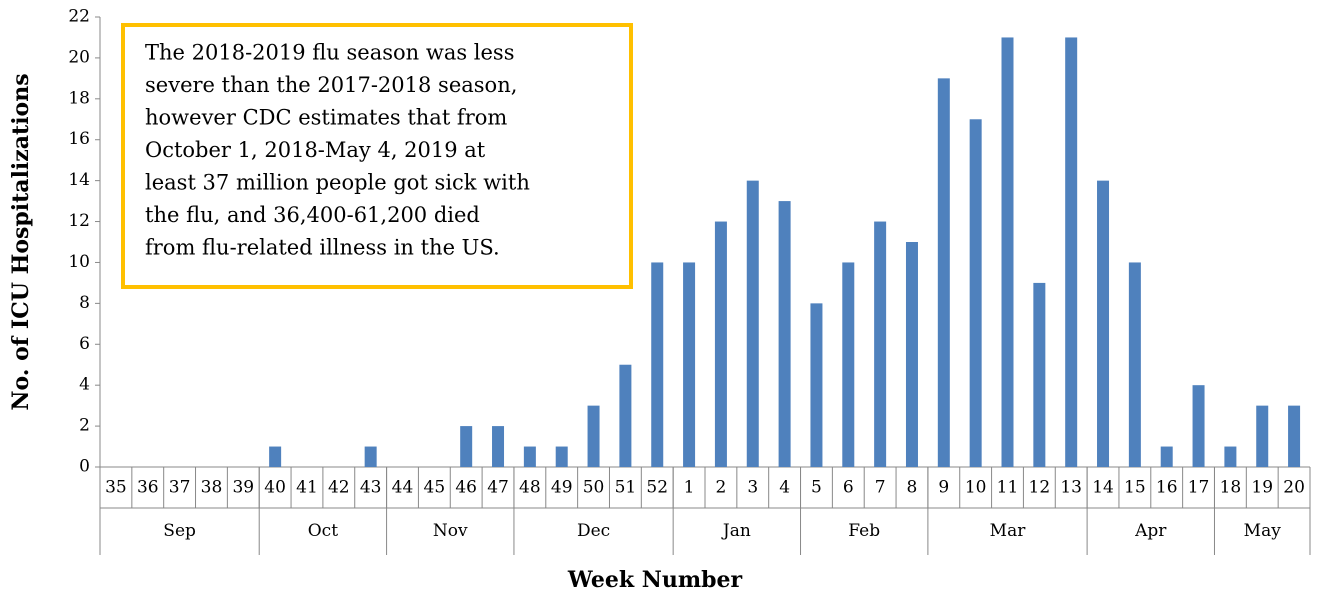  I want to click on annotation-line: severe than the 2017-2018 season,, so click(331, 85).